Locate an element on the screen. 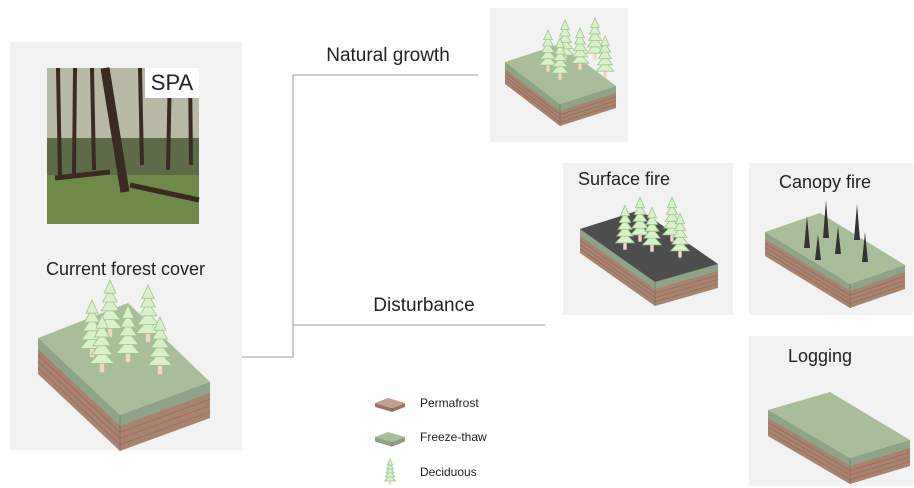 The width and height of the screenshot is (914, 488). panel-title: Canopy fire is located at coordinates (825, 182).